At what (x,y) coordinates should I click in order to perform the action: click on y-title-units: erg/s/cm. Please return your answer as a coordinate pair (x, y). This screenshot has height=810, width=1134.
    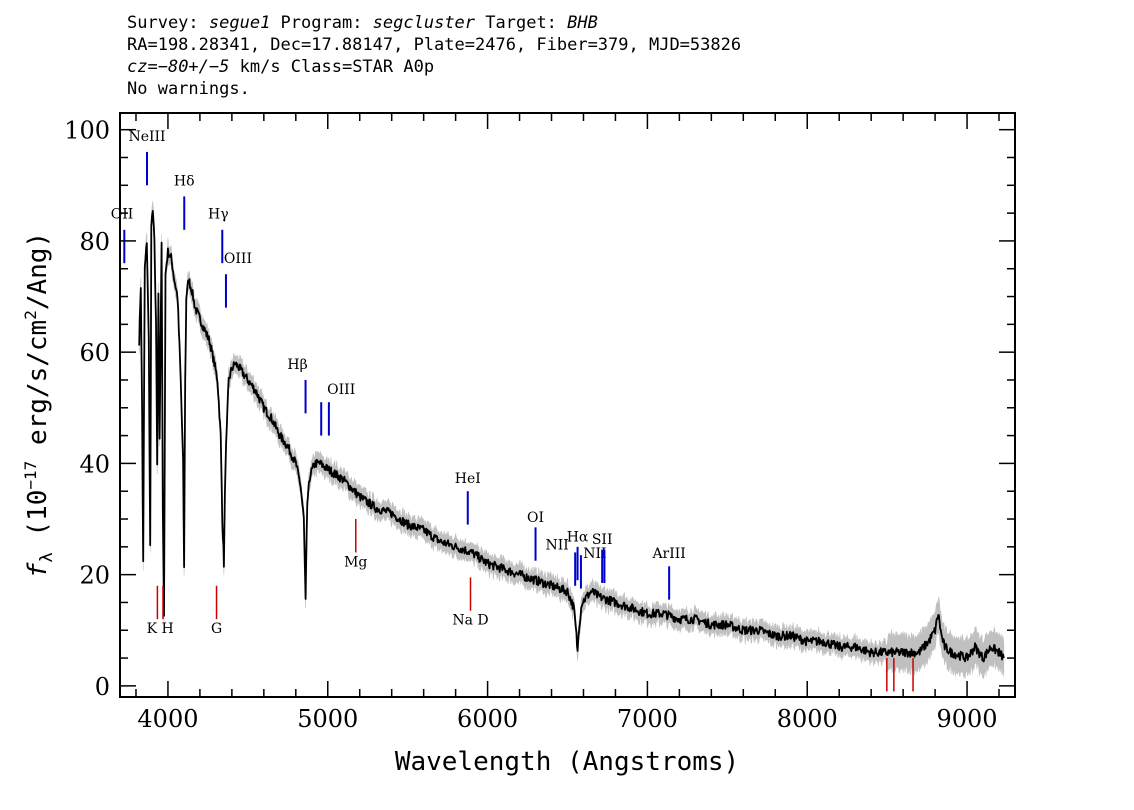
    Looking at the image, I should click on (38, 390).